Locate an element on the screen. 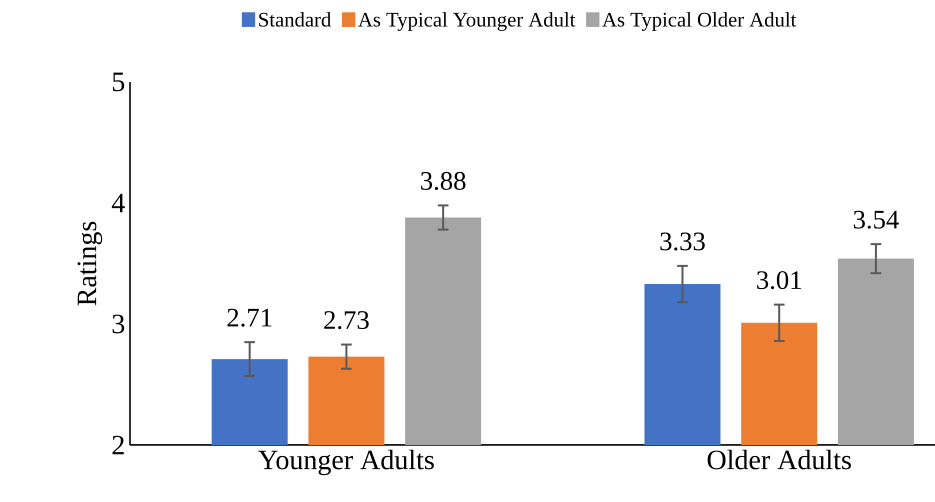  y-tick-label: 3 is located at coordinates (118, 324).